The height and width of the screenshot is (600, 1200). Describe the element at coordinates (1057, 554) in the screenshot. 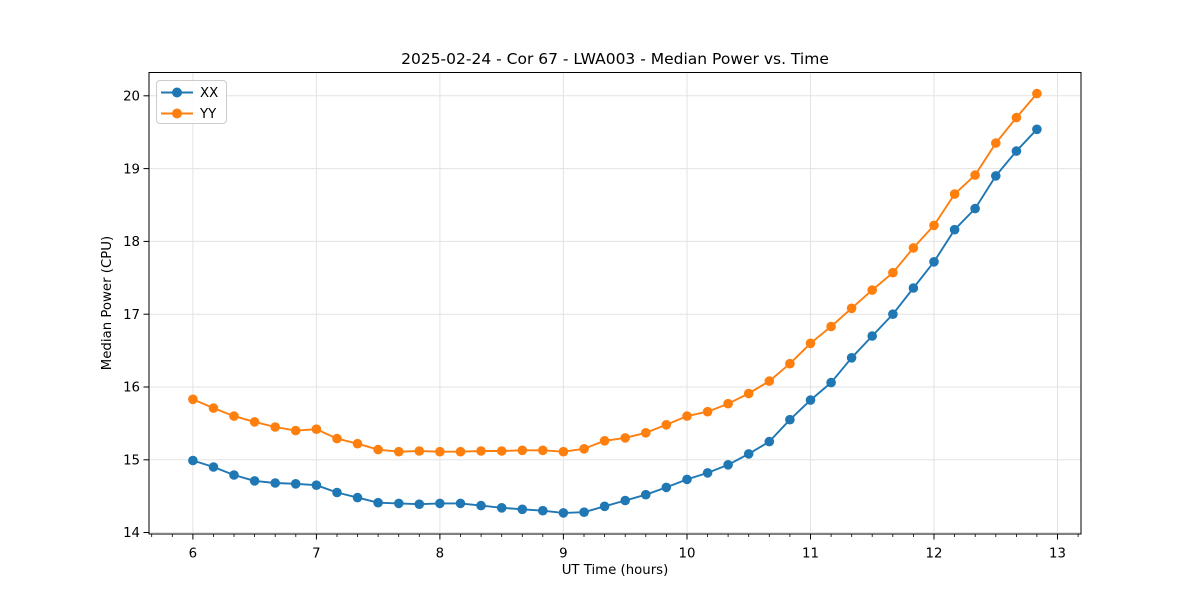

I see `x-tick-label: 13` at that location.